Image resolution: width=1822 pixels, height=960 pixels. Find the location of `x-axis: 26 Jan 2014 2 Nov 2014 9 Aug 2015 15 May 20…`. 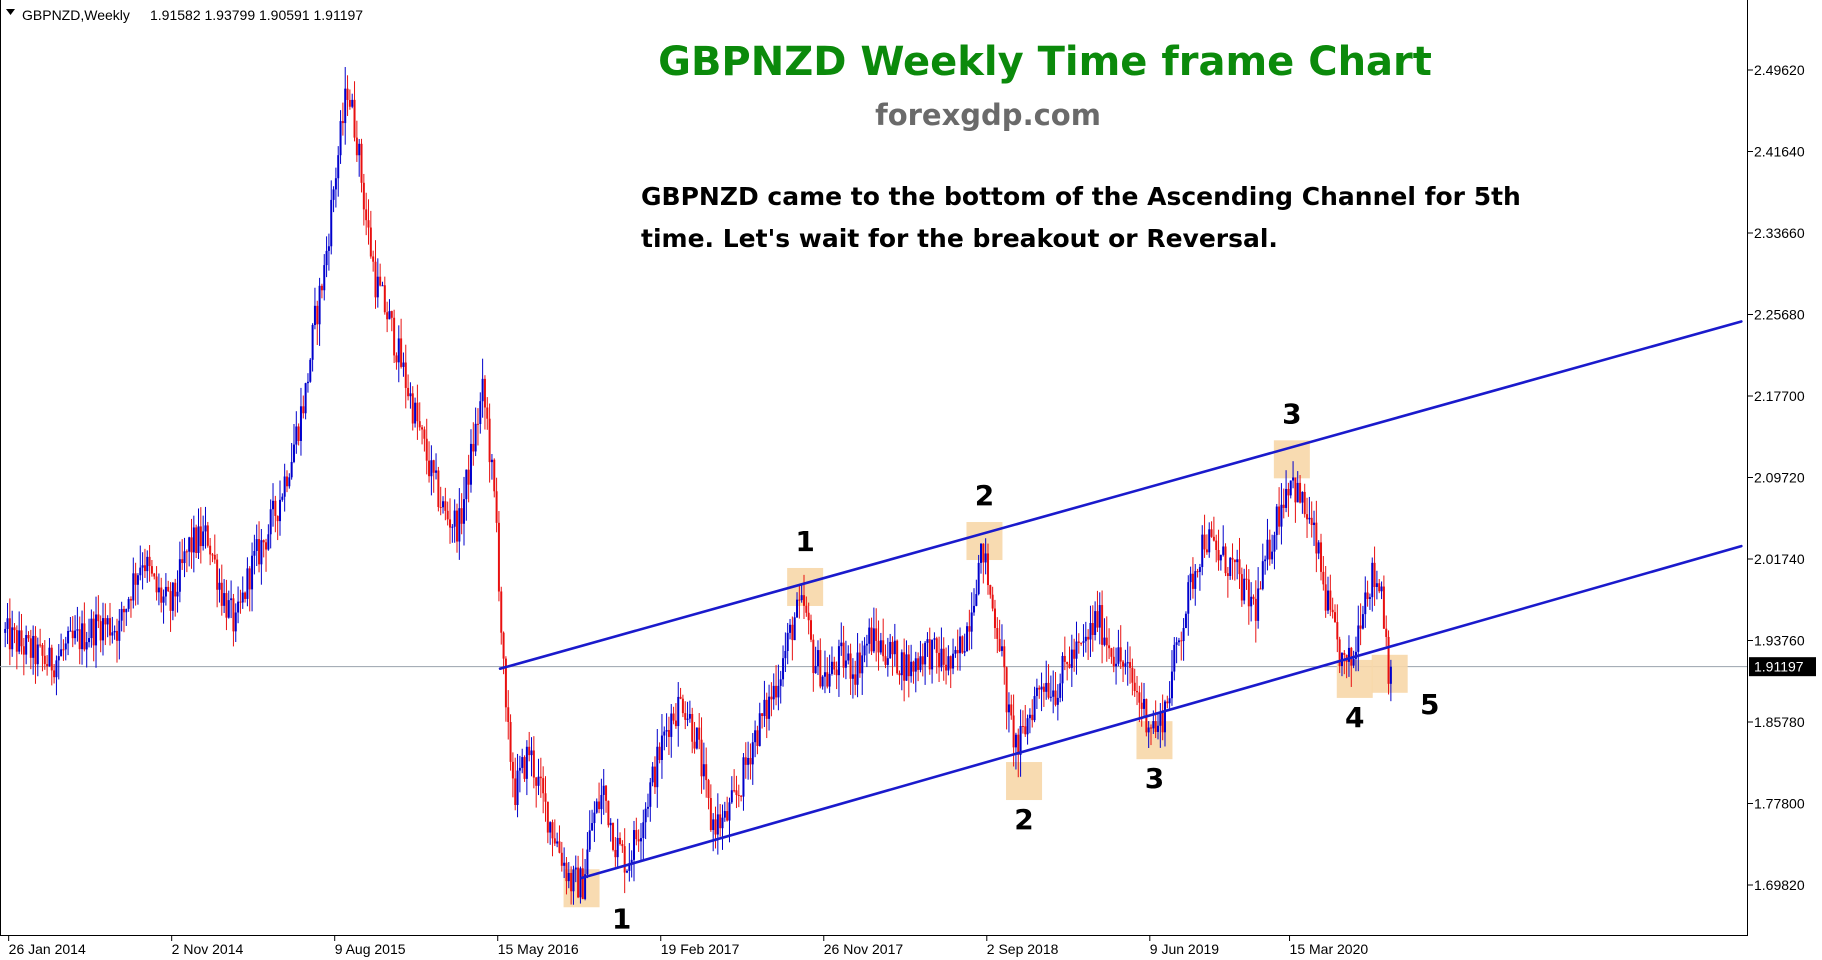

x-axis: 26 Jan 2014 2 Nov 2014 9 Aug 2015 15 May 20… is located at coordinates (688, 946).